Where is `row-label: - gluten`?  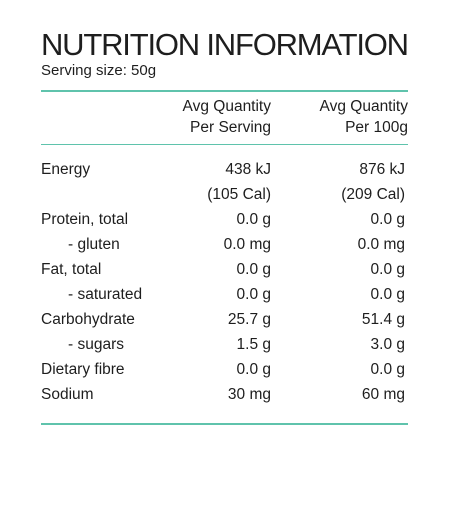 row-label: - gluten is located at coordinates (94, 244).